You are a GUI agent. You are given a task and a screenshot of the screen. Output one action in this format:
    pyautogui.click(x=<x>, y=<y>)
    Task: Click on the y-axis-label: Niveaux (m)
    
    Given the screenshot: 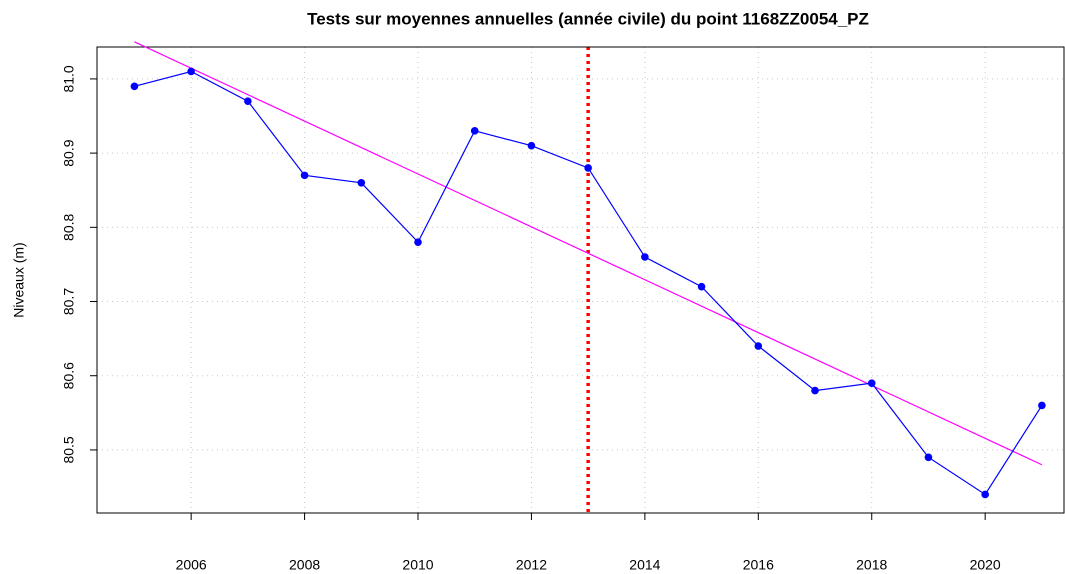 What is the action you would take?
    pyautogui.click(x=19, y=279)
    